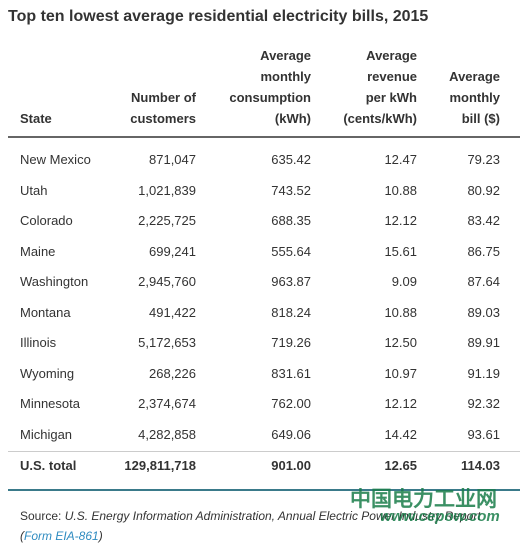 This screenshot has width=530, height=551. Describe the element at coordinates (483, 190) in the screenshot. I see `cell-value: 80.92` at that location.